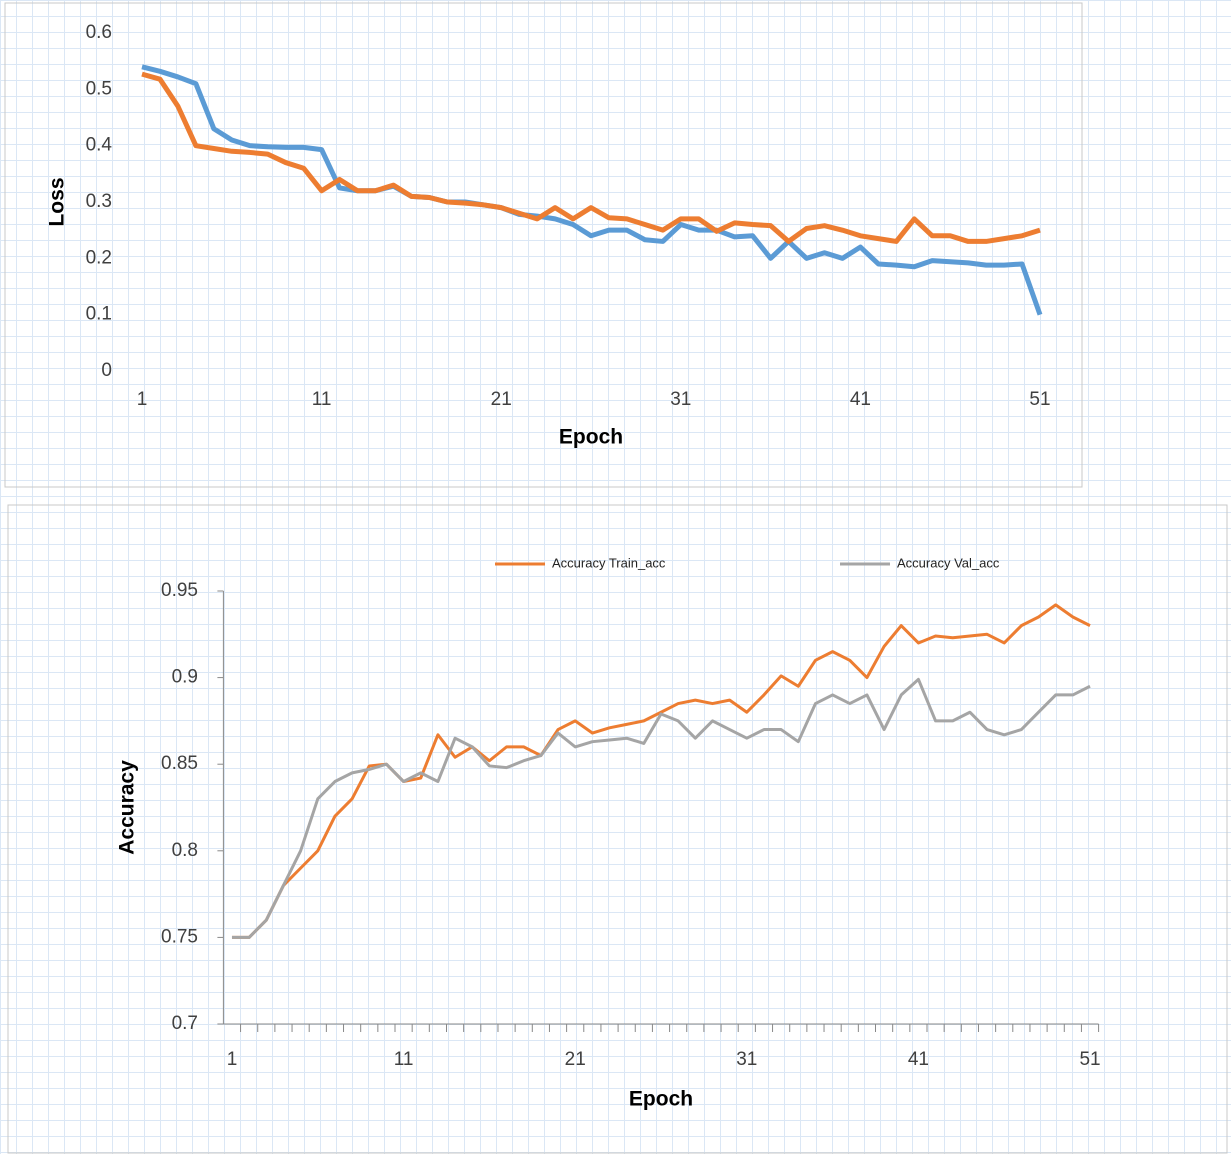  What do you see at coordinates (948, 562) in the screenshot?
I see `legend-label: Accuracy Val_acc` at bounding box center [948, 562].